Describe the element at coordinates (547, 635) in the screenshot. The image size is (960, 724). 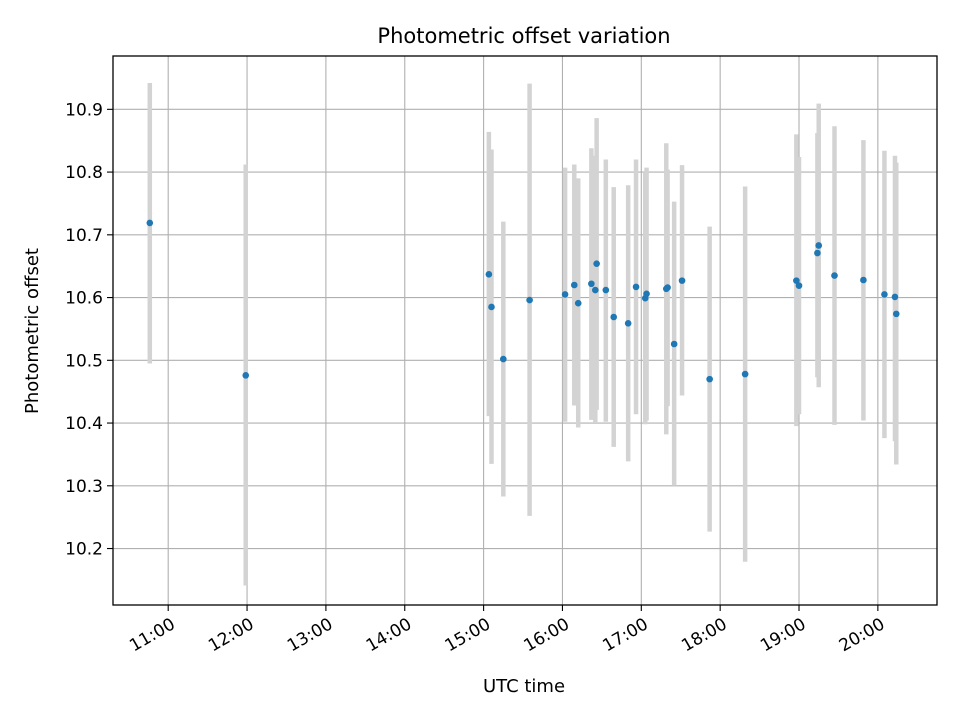
I see `x-tick-label: 16:00` at that location.